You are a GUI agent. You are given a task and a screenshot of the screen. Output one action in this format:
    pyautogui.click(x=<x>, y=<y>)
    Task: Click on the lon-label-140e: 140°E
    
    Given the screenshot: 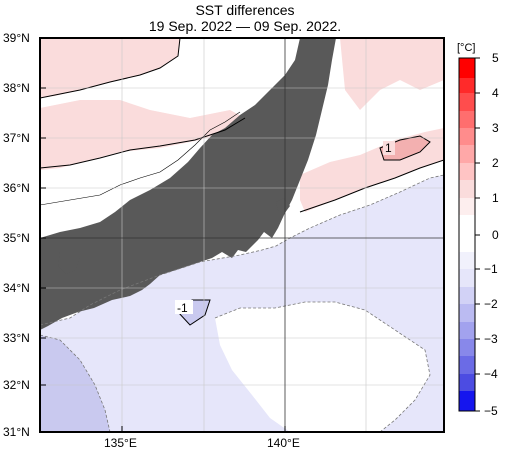 What is the action you would take?
    pyautogui.click(x=283, y=443)
    